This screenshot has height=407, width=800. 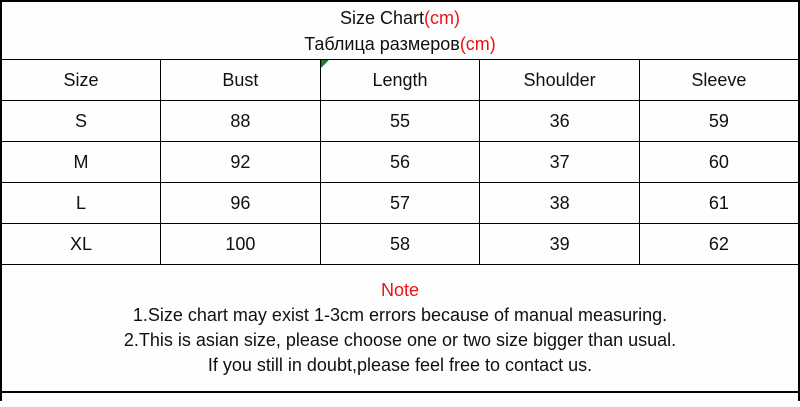 I want to click on length-cell: 57, so click(x=400, y=203).